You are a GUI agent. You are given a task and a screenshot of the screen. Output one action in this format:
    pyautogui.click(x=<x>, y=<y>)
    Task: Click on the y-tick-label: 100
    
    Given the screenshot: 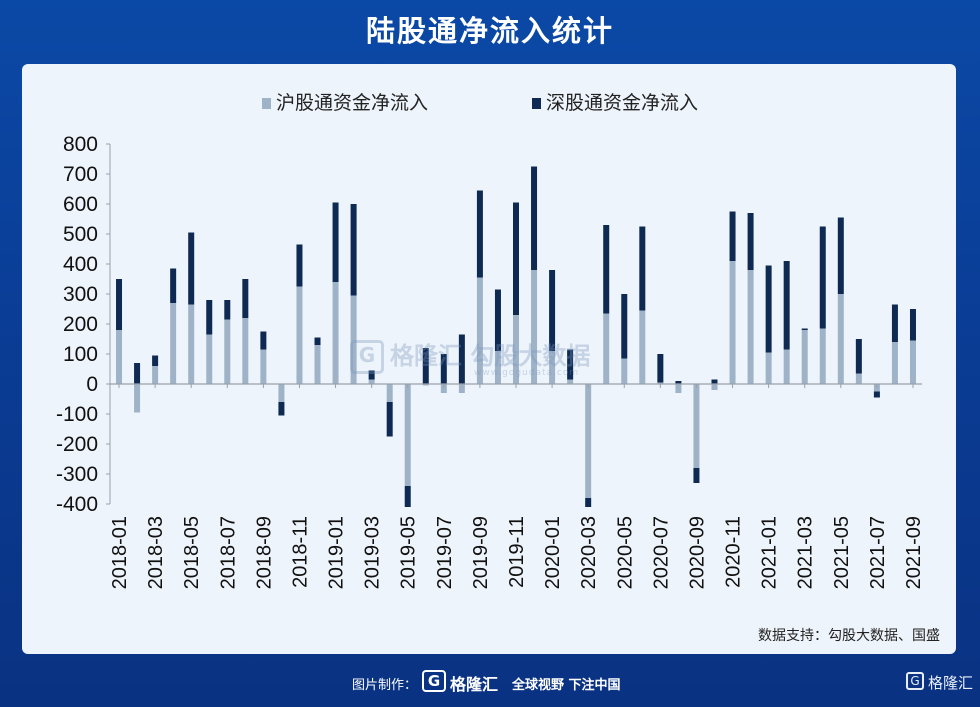 What is the action you would take?
    pyautogui.click(x=80, y=354)
    